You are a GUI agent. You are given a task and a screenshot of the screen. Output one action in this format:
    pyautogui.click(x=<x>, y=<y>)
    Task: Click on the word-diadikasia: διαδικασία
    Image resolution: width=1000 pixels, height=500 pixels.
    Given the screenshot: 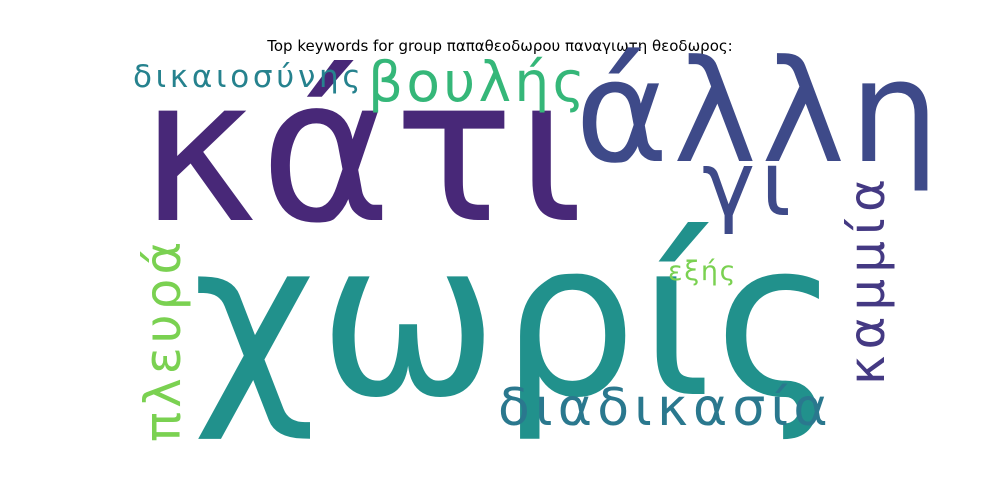 What is the action you would take?
    pyautogui.click(x=665, y=408)
    